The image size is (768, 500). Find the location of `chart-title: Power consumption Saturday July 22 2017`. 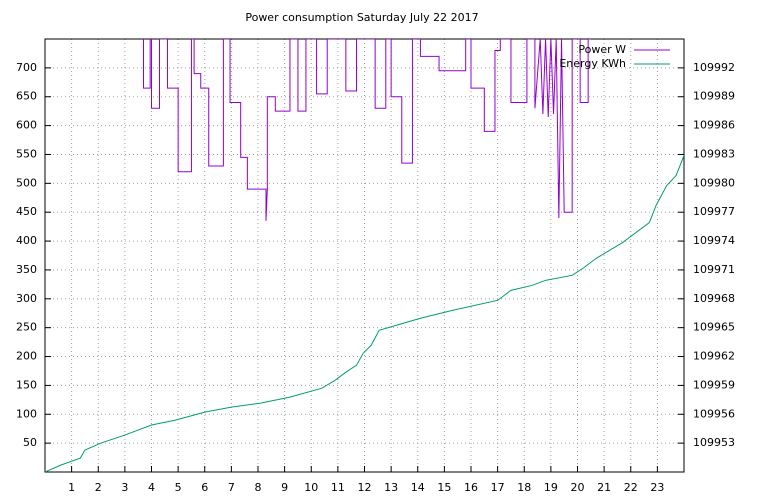

chart-title: Power consumption Saturday July 22 2017 is located at coordinates (361, 17).